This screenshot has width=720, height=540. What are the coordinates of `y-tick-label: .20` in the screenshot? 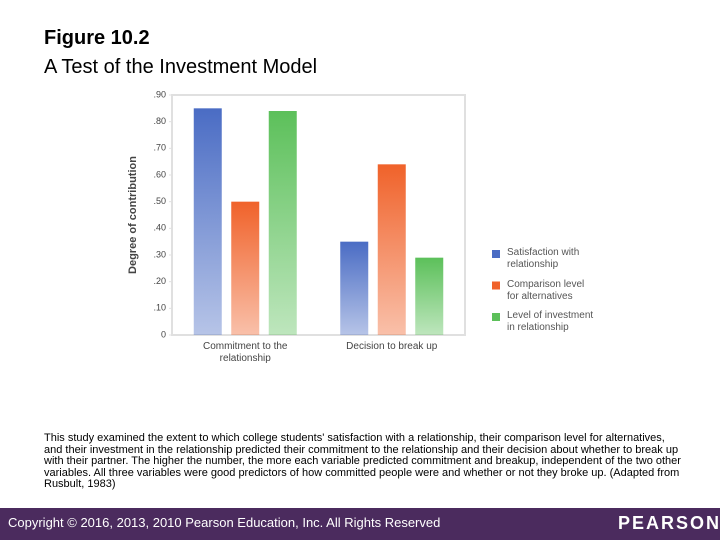 It's located at (159, 281).